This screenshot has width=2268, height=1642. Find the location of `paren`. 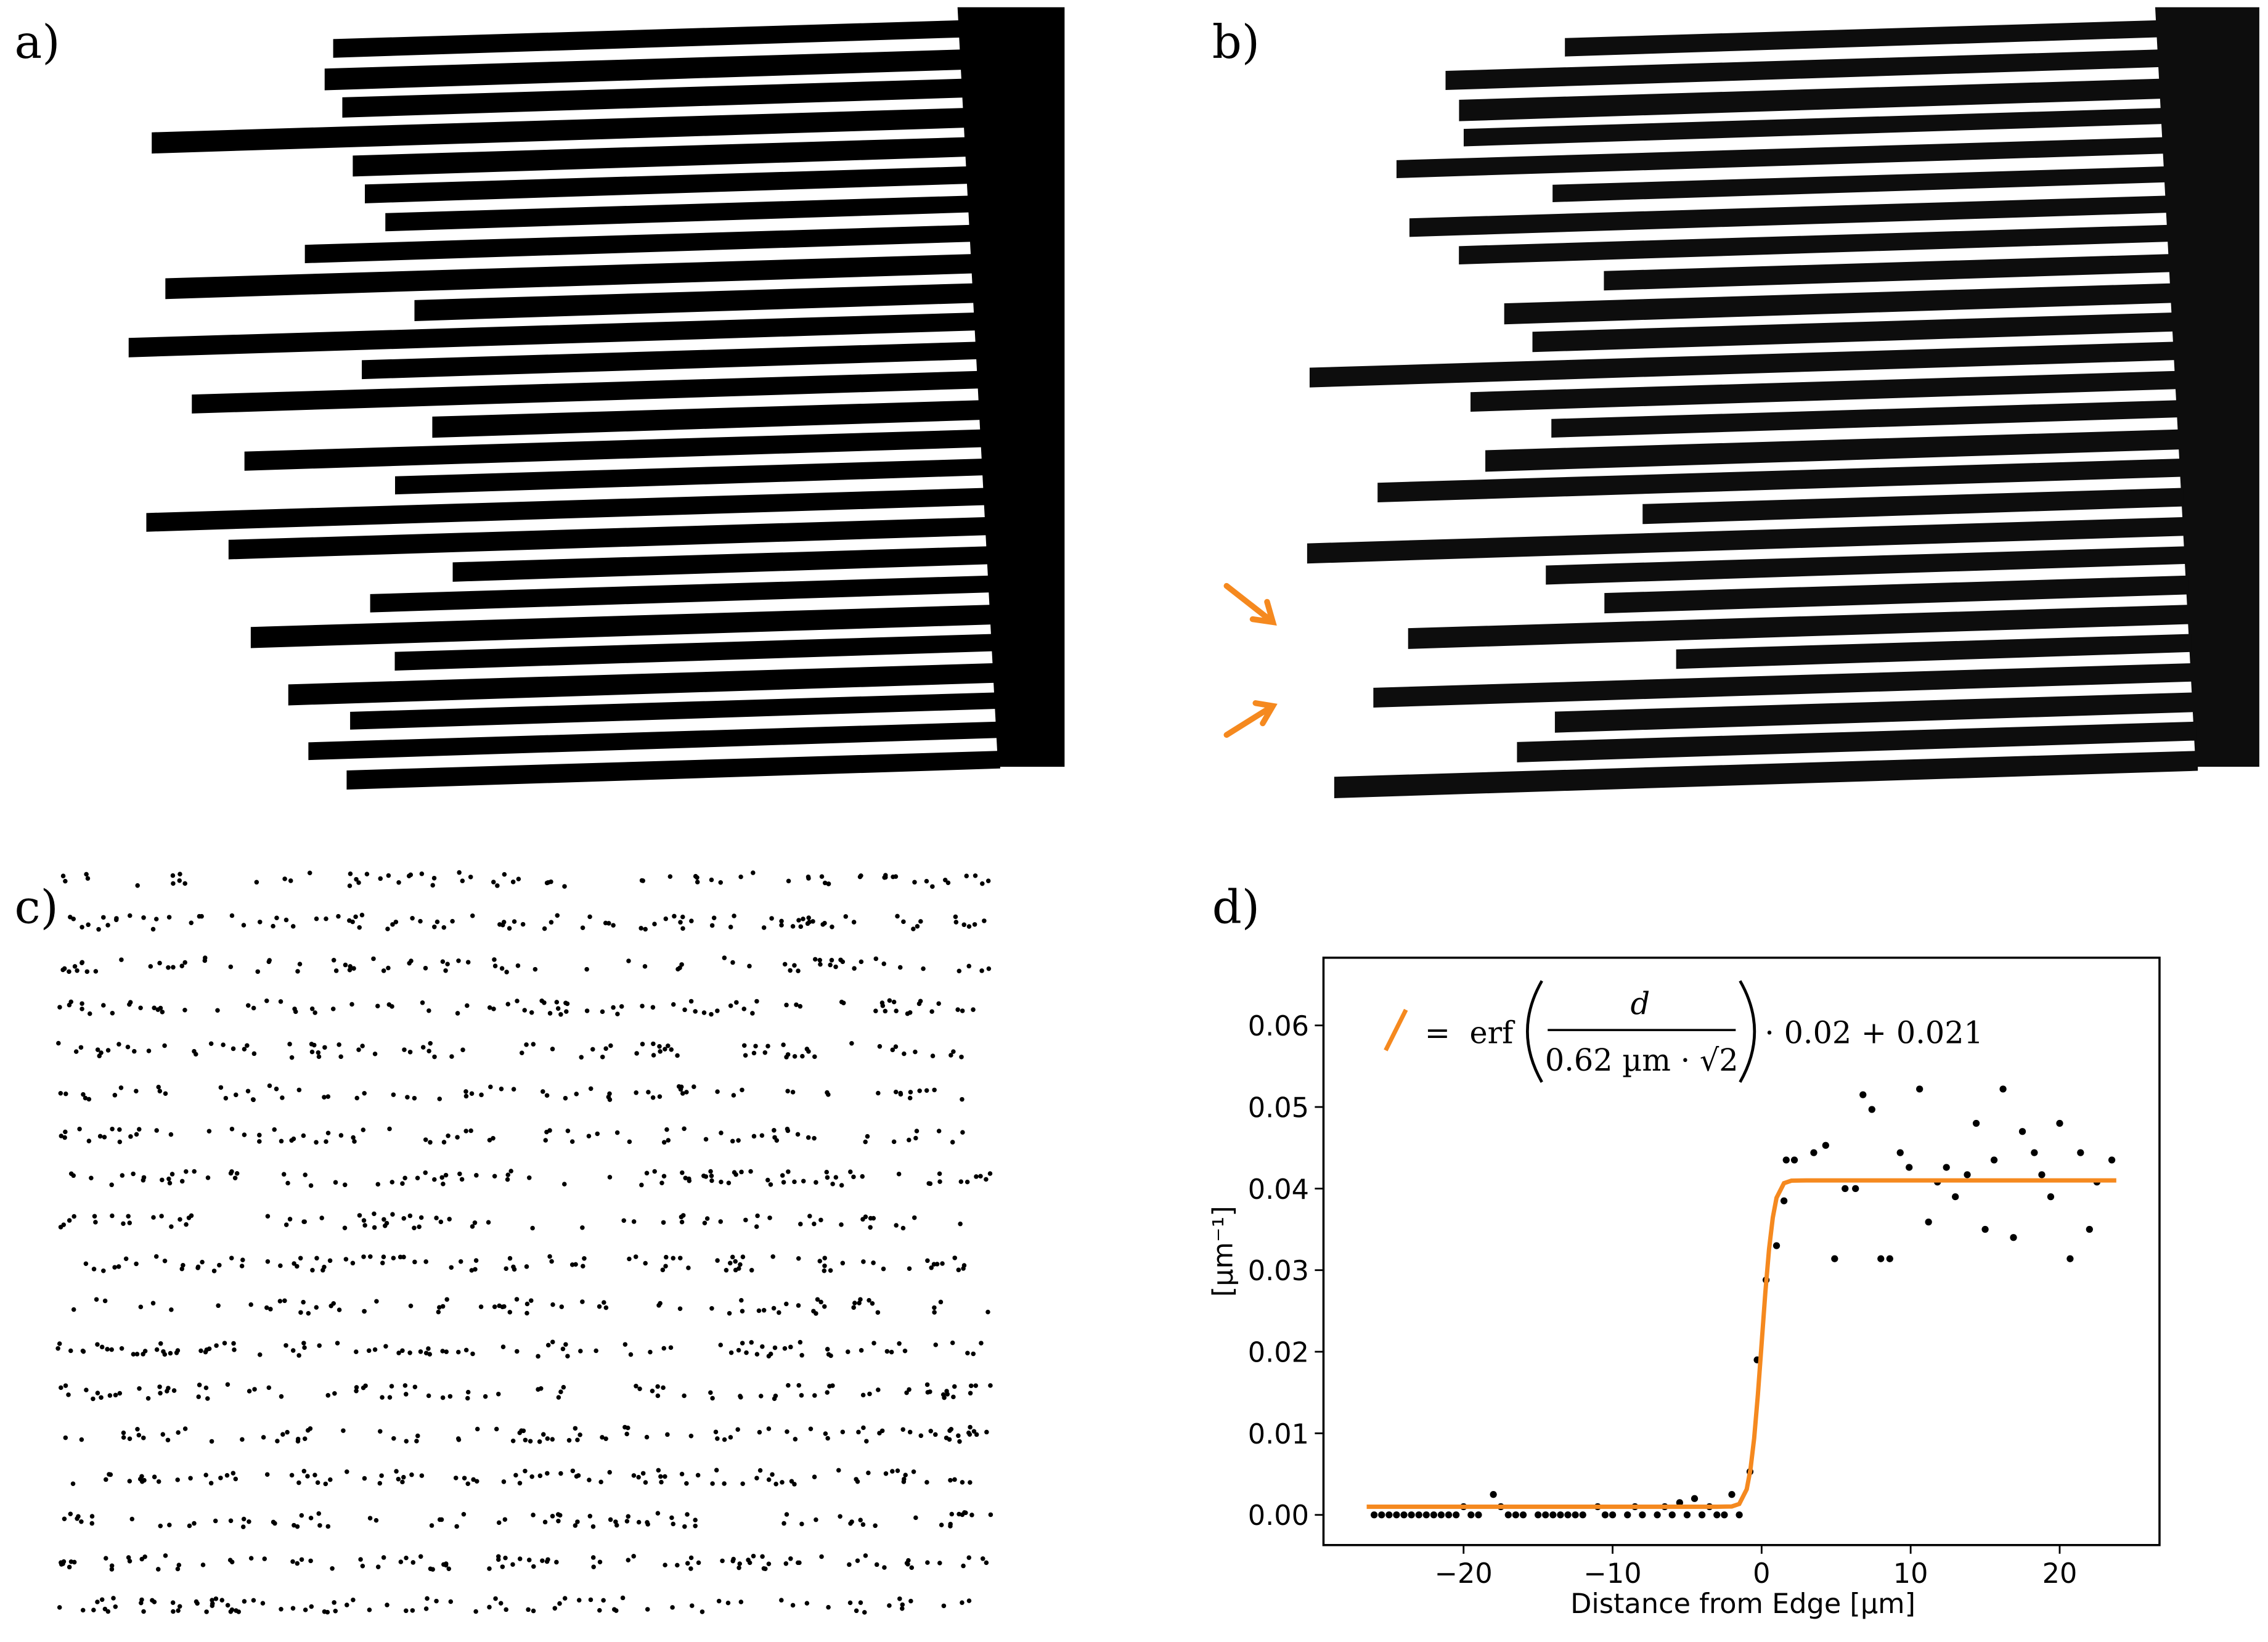

paren is located at coordinates (1535, 1031).